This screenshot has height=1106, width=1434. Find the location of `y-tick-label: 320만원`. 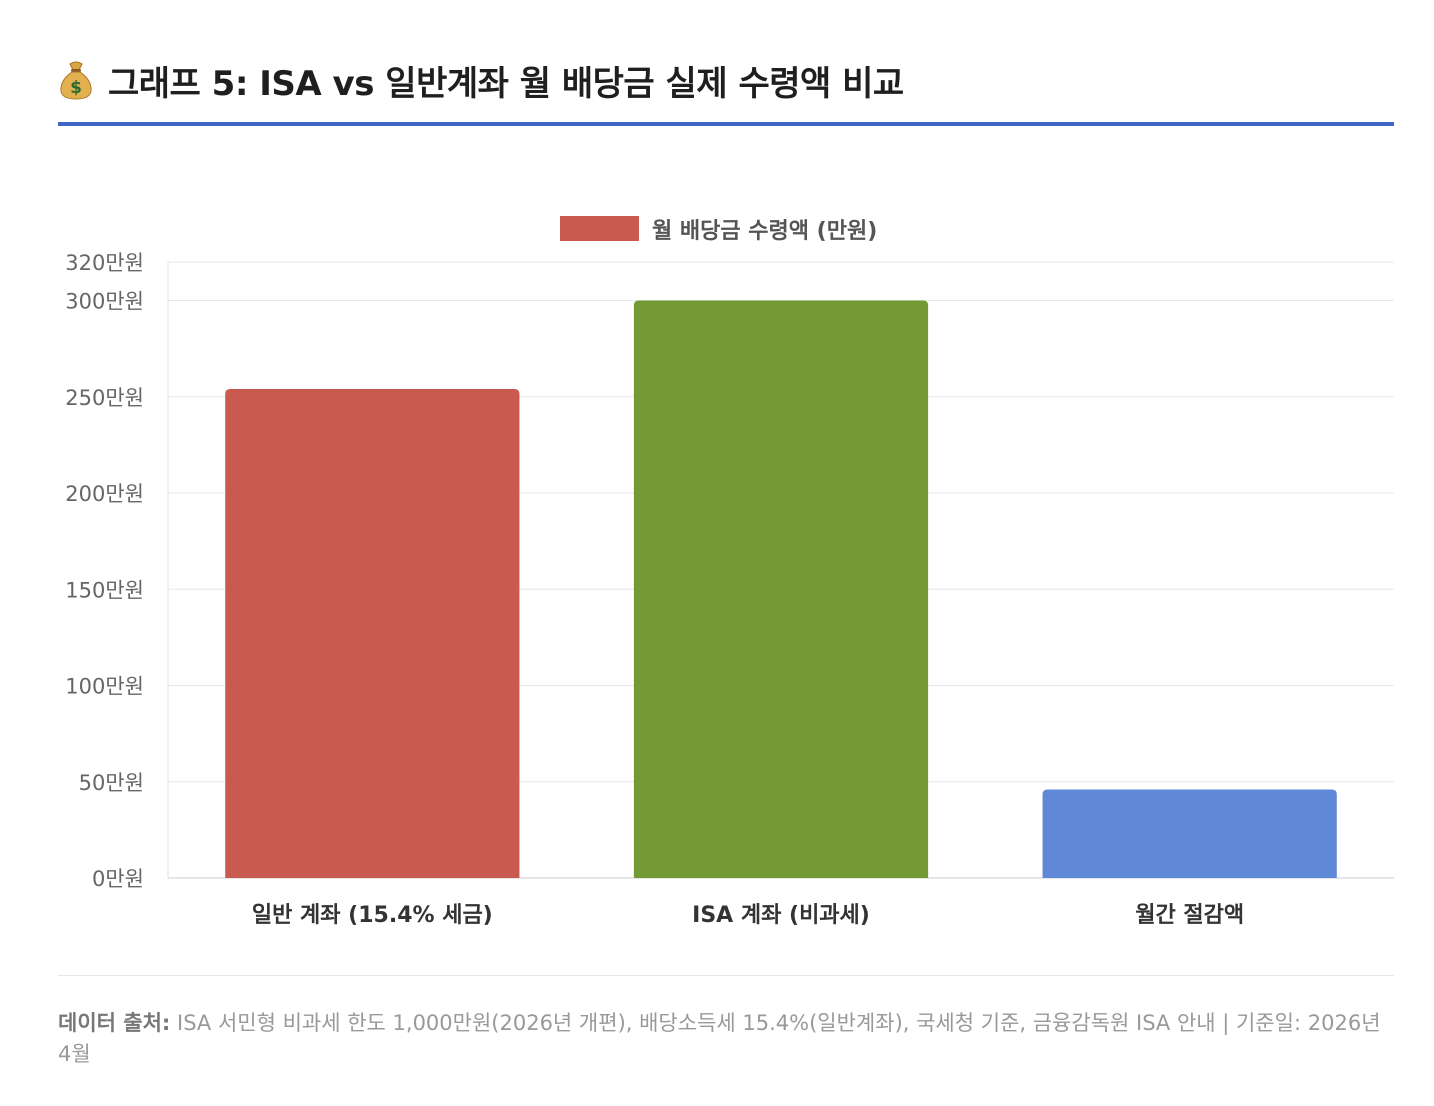

y-tick-label: 320만원 is located at coordinates (104, 263).